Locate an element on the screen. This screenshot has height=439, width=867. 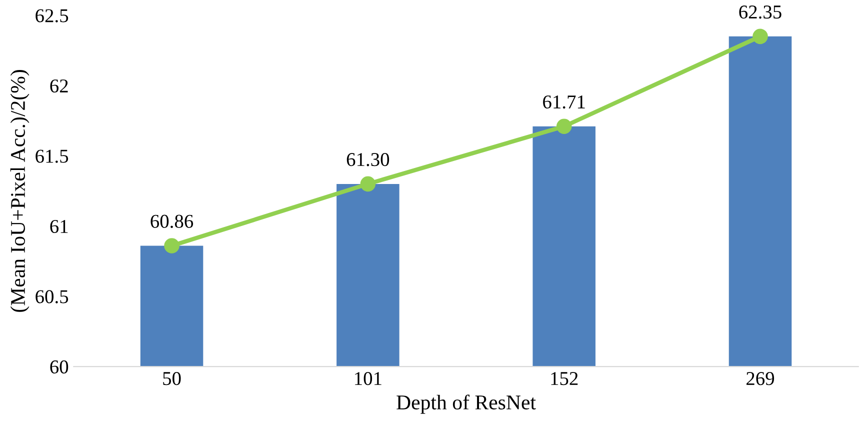
y-tick-label: 61.5 is located at coordinates (52, 156).